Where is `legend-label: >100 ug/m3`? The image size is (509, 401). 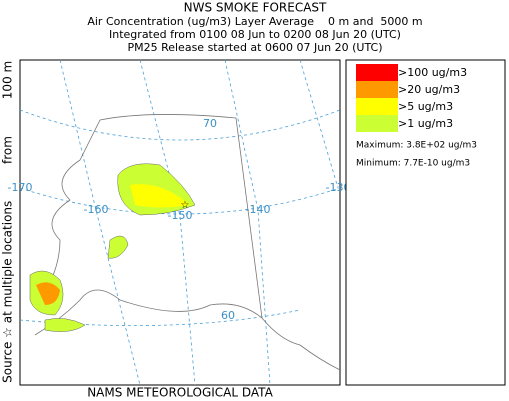
legend-label: >100 ug/m3 is located at coordinates (432, 72).